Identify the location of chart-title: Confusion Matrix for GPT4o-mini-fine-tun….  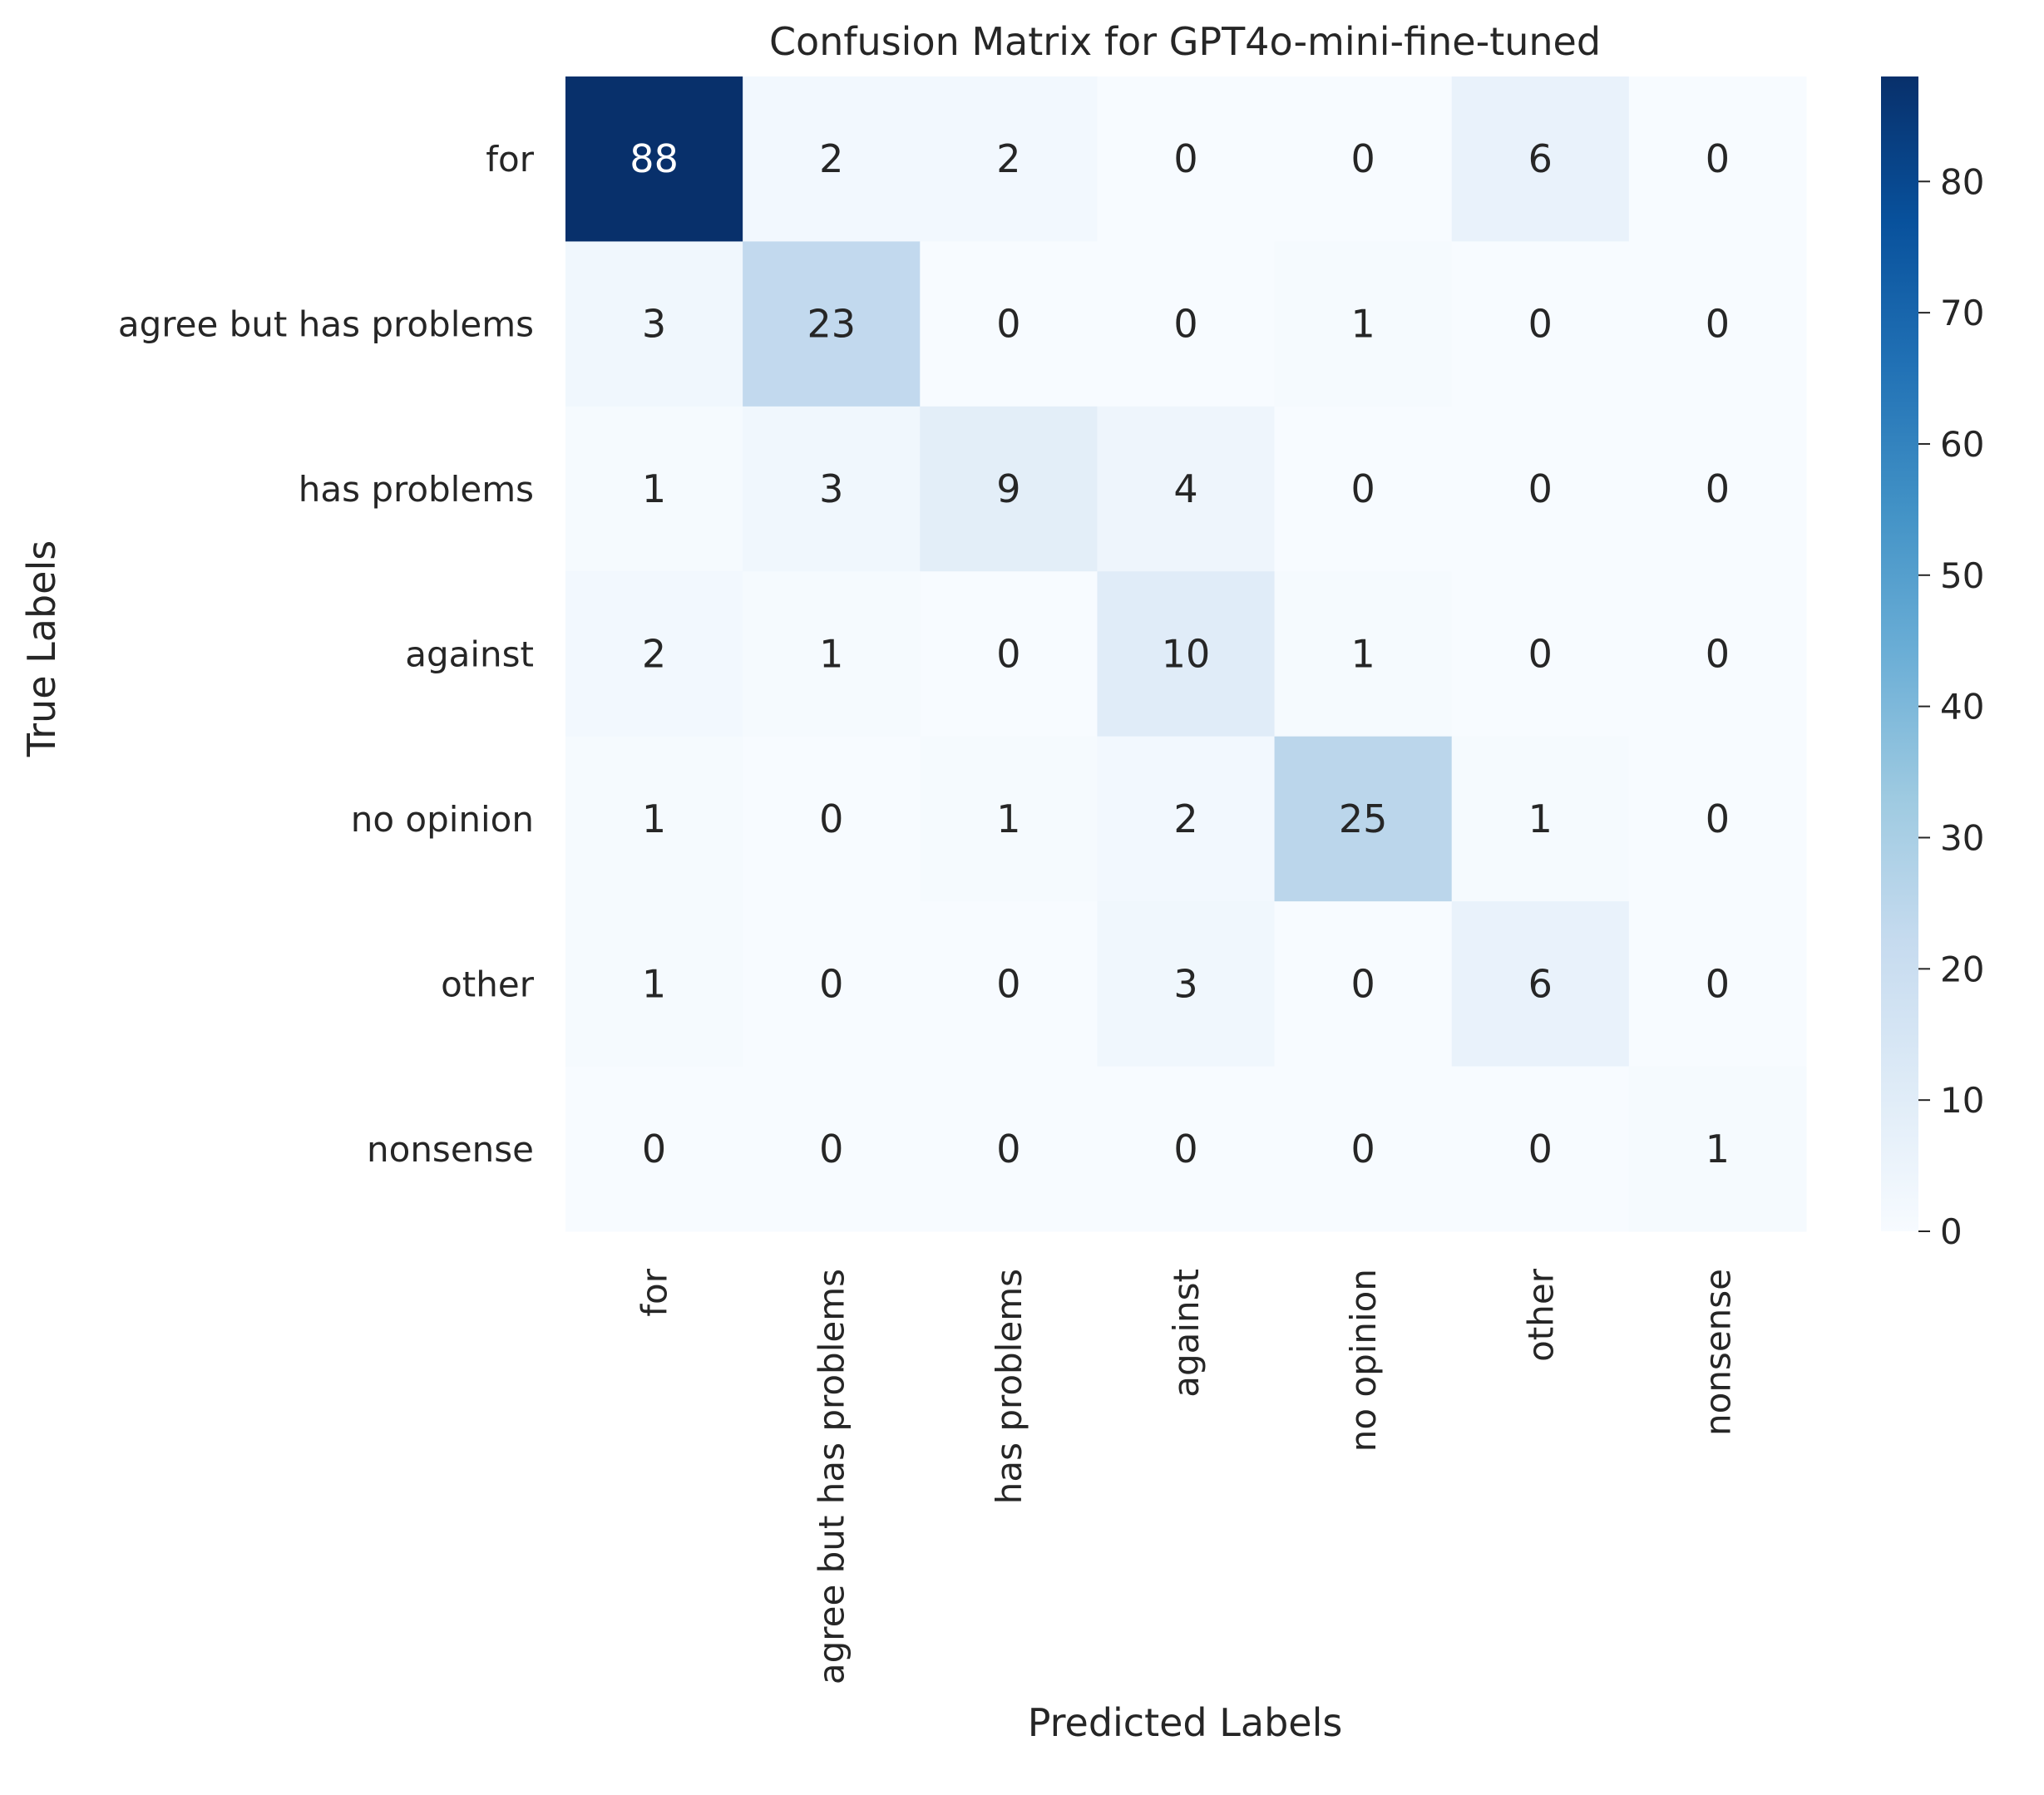
(1185, 41).